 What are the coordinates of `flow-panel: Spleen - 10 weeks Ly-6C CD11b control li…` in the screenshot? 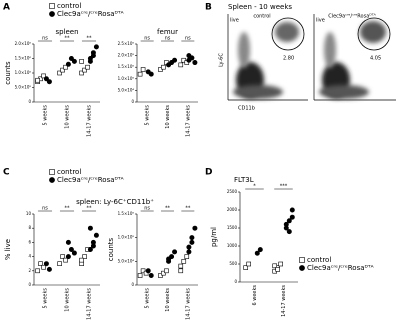 It's located at (307, 57).